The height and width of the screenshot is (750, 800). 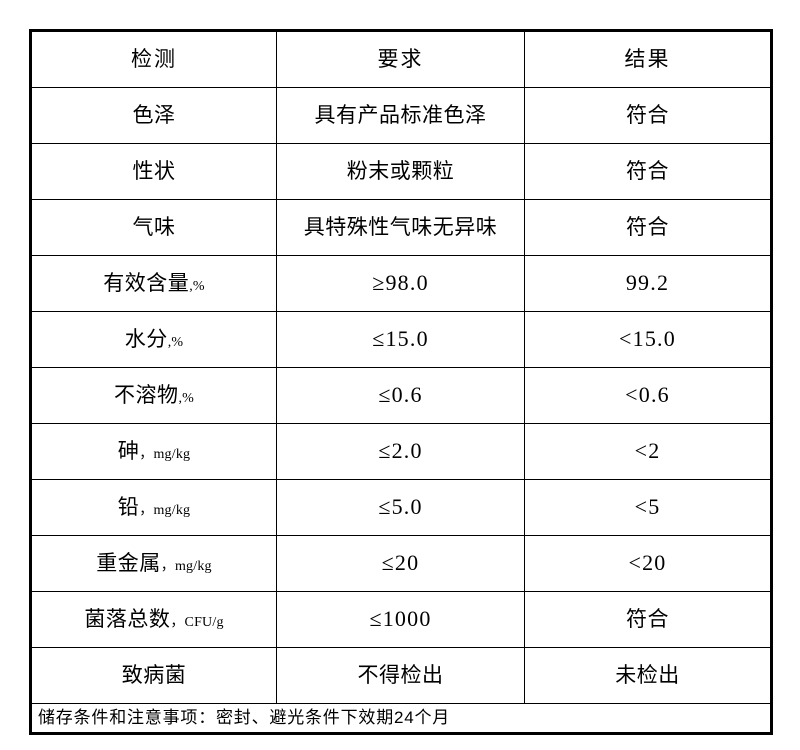 I want to click on table-row: 重金属，mg/kg ≤20 <20, so click(x=401, y=563).